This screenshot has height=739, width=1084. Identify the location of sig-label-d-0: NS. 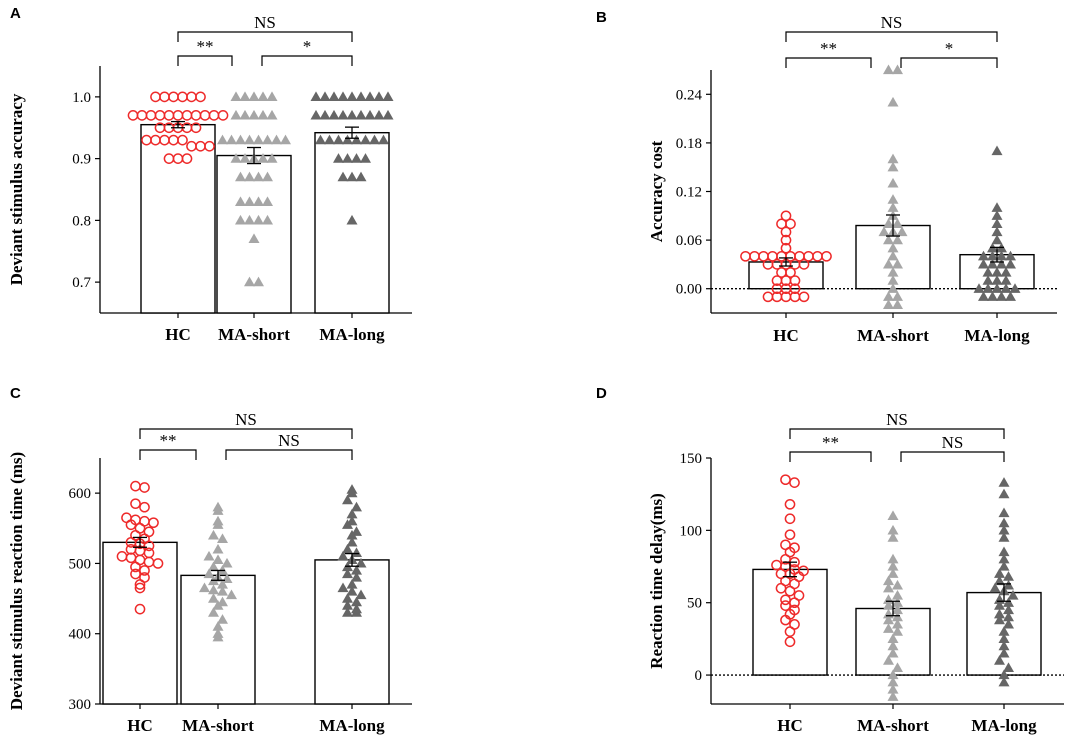
(897, 419).